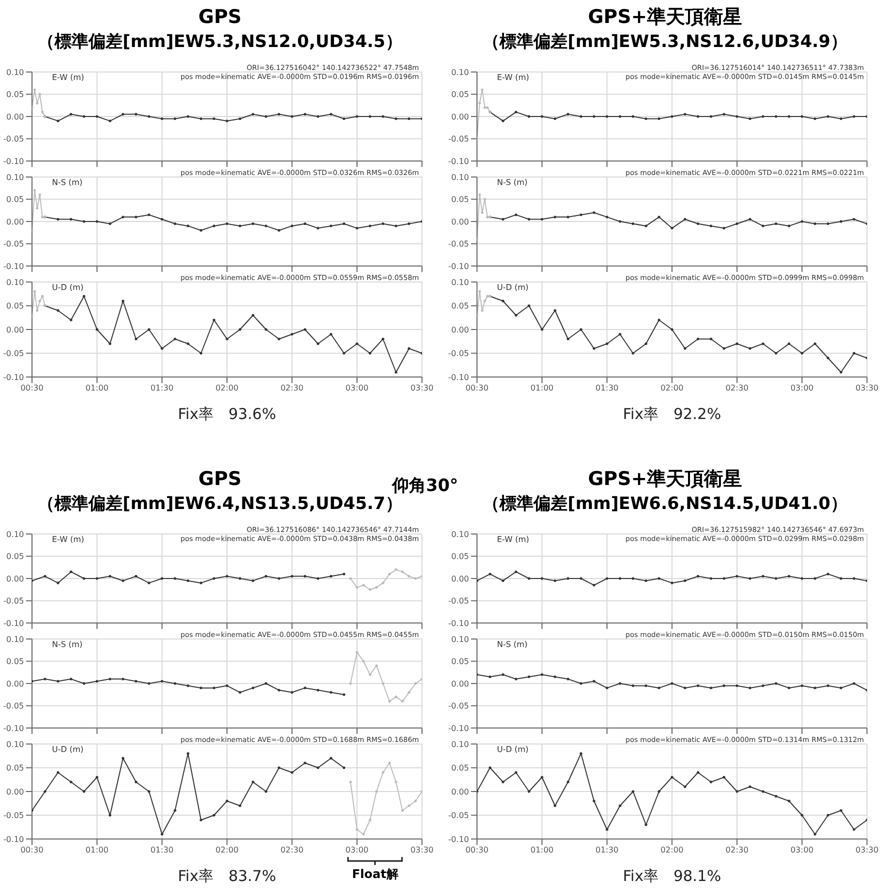  I want to click on text: 仰角30°, so click(425, 486).